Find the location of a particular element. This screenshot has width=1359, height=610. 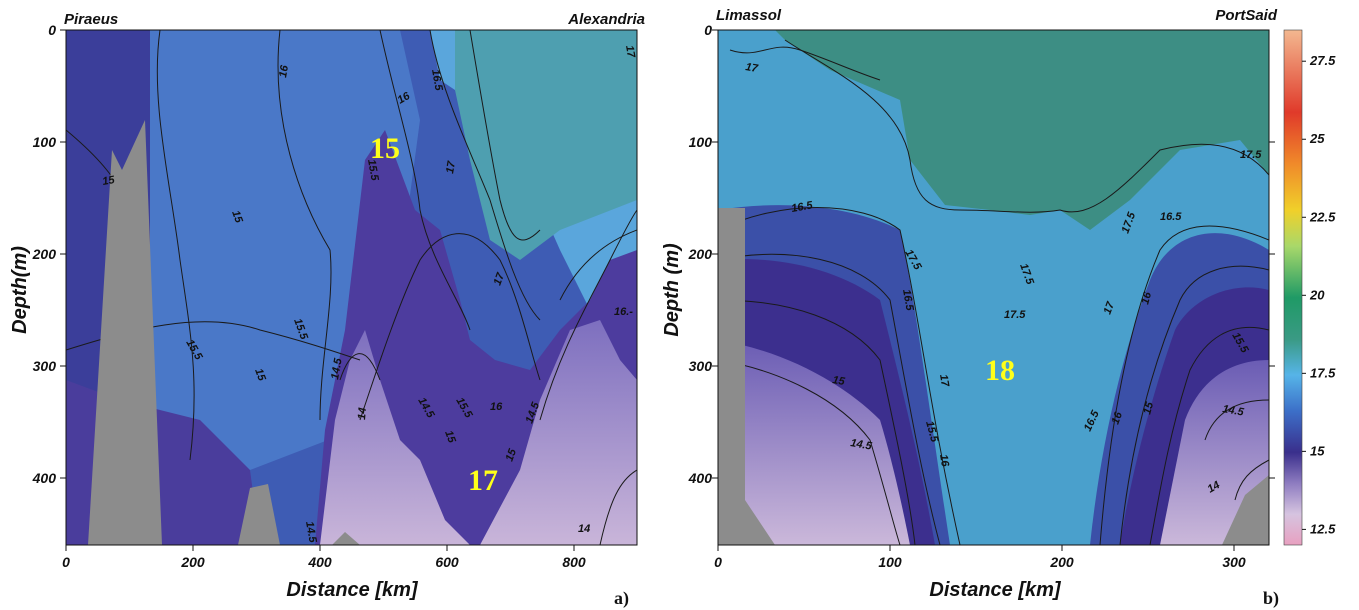

b-clabel-1: 16.5 is located at coordinates (802, 207).